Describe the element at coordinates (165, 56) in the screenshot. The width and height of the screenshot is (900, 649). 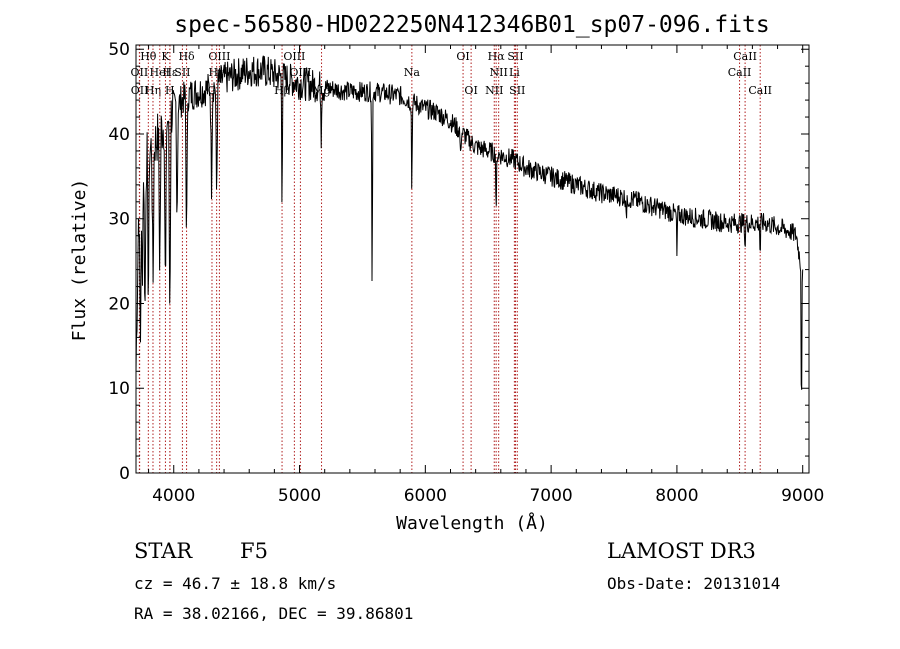
I see `spectral-line-label: K` at that location.